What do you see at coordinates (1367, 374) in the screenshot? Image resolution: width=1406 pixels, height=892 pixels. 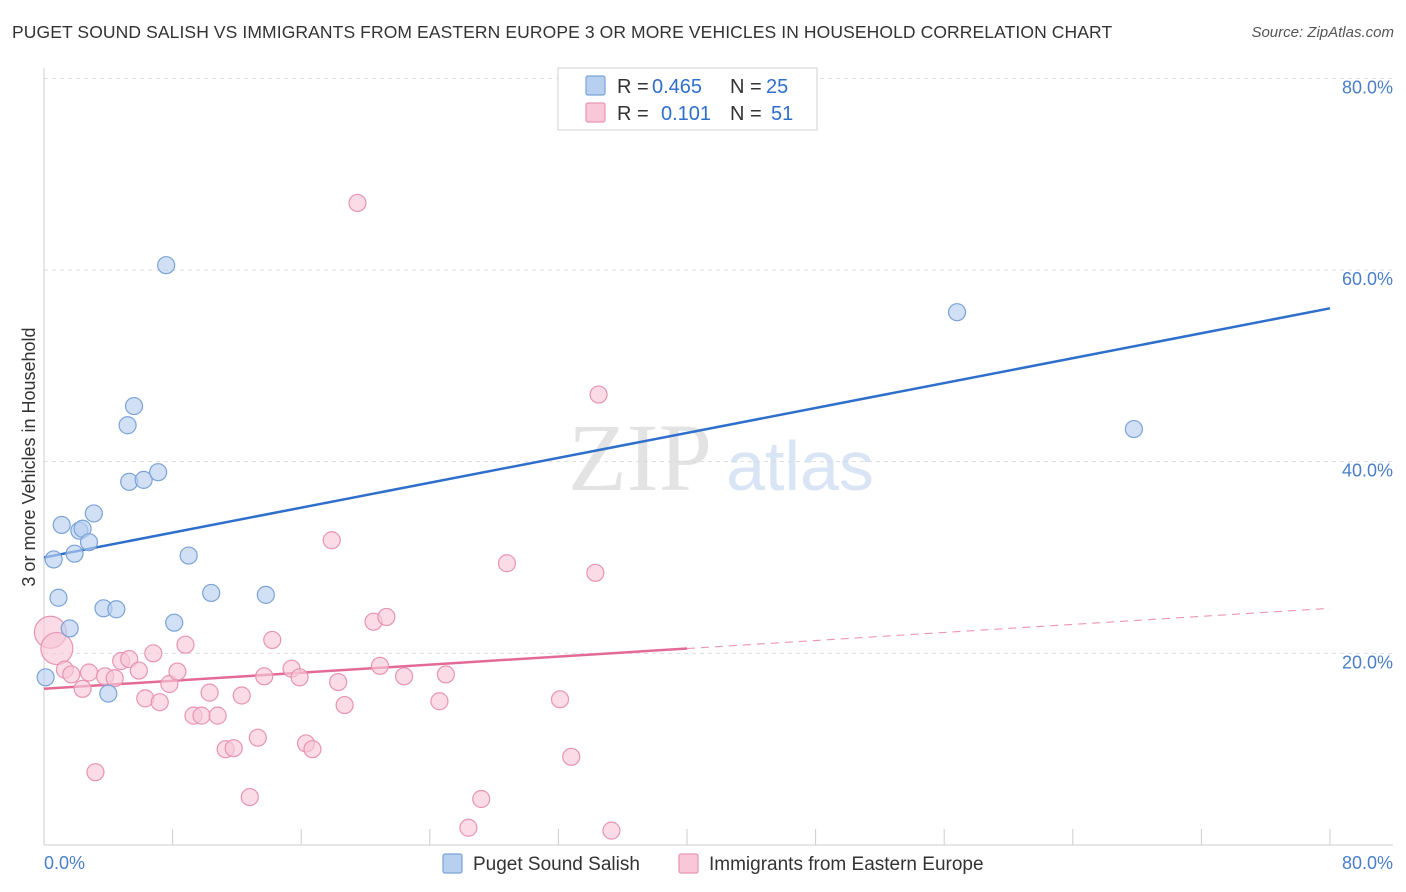 I see `y-tick-labels: 20.0% 40.0% 60.0% 80.0%` at bounding box center [1367, 374].